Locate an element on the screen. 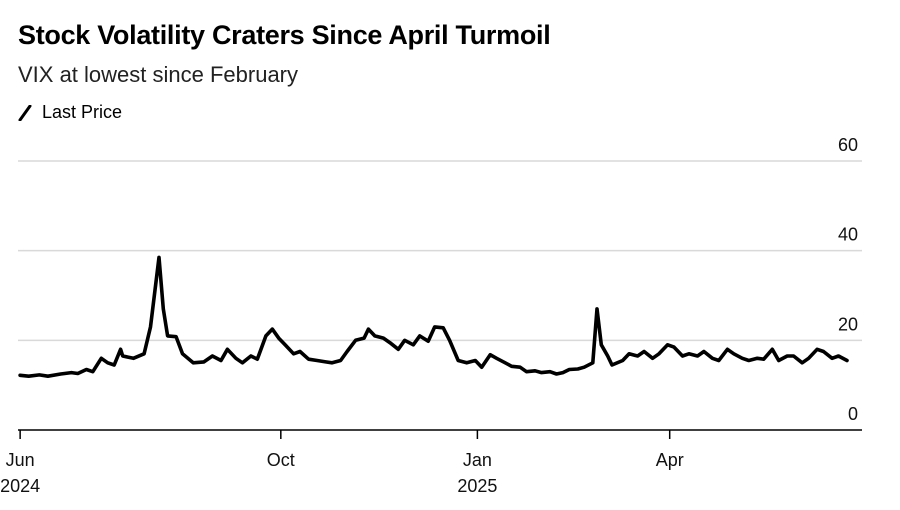 The height and width of the screenshot is (510, 900). x-tick-year-label: 2024 is located at coordinates (20, 486).